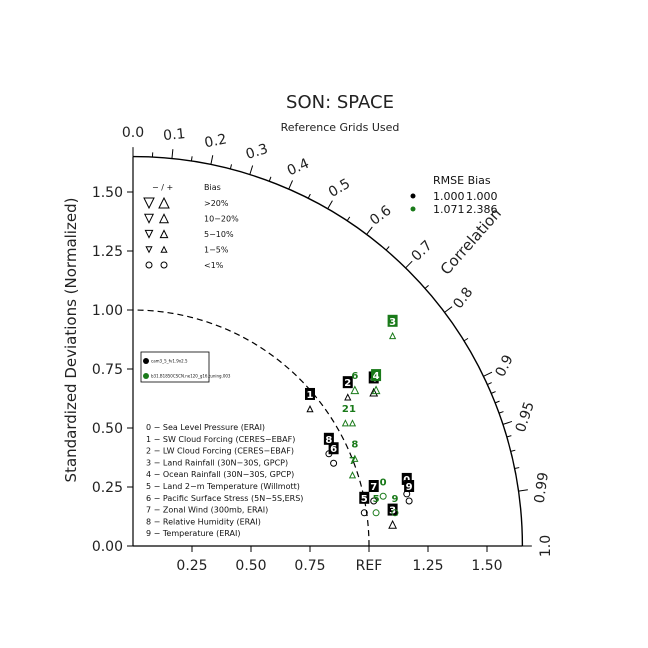 This screenshot has width=648, height=648. What do you see at coordinates (191, 226) in the screenshot?
I see `bias-legend: − / + Bias >20% 10−20% 5−10% 1−5% <1%` at bounding box center [191, 226].